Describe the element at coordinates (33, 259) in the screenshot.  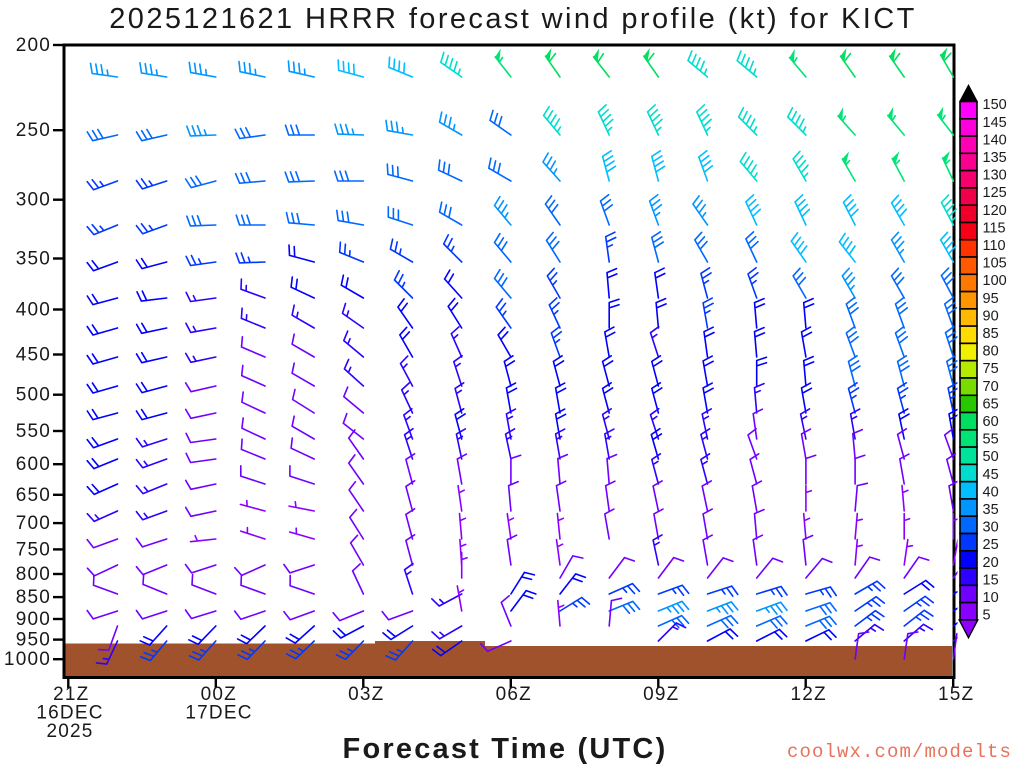
I see `svg-text: 350` at that location.